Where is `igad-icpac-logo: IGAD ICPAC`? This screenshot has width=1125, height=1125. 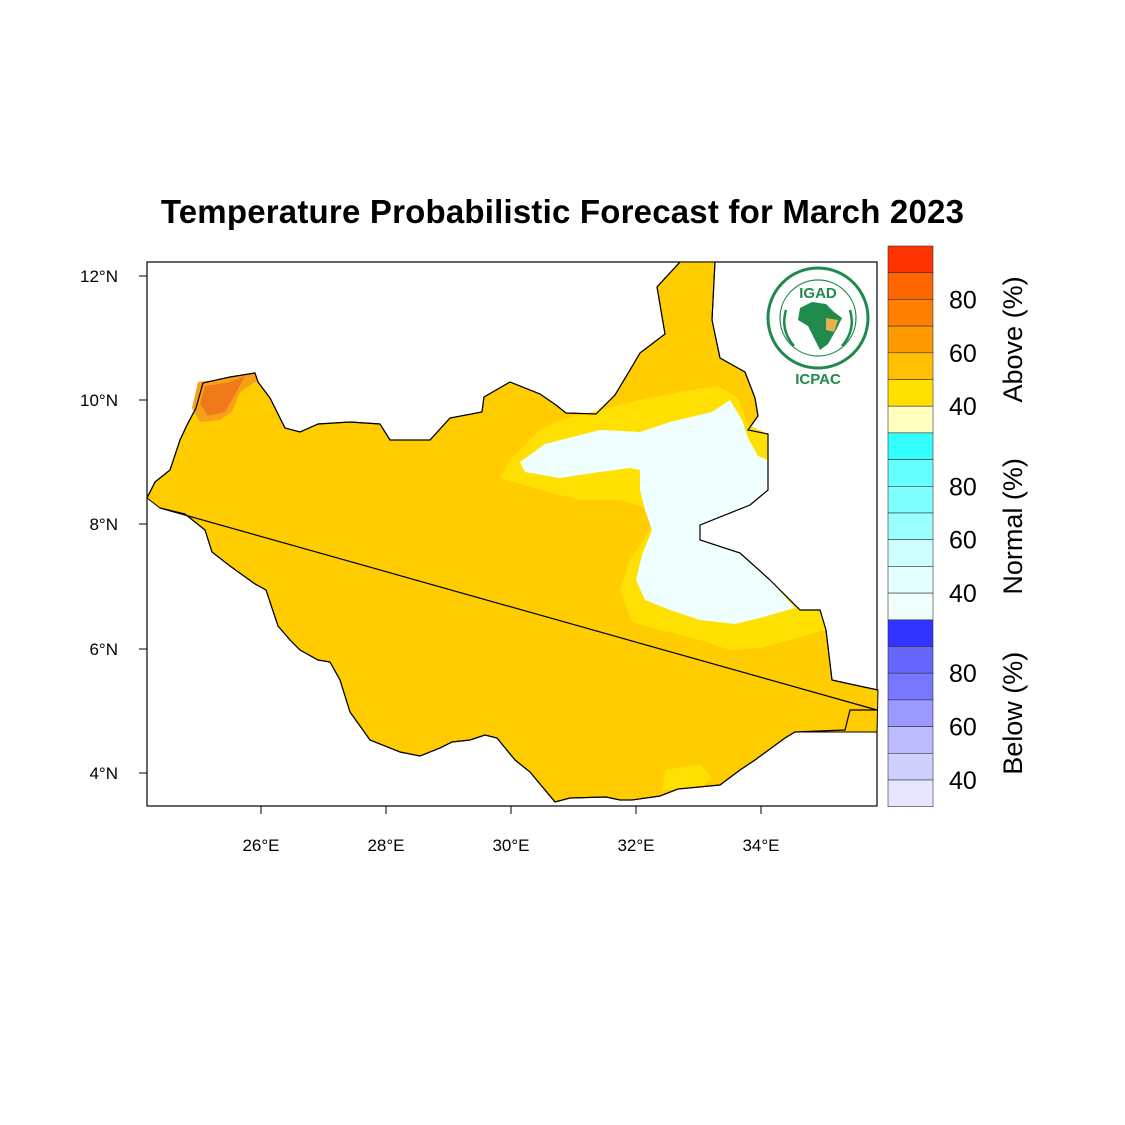
igad-icpac-logo: IGAD ICPAC is located at coordinates (818, 327).